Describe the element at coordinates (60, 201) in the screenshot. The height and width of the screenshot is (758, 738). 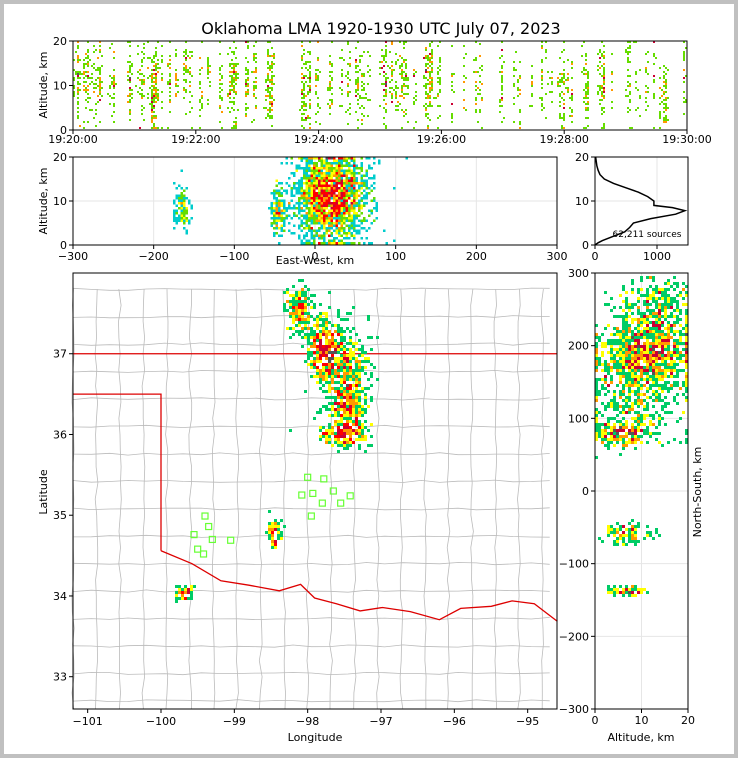
I see `ew-altitude-tick-label: 10` at that location.